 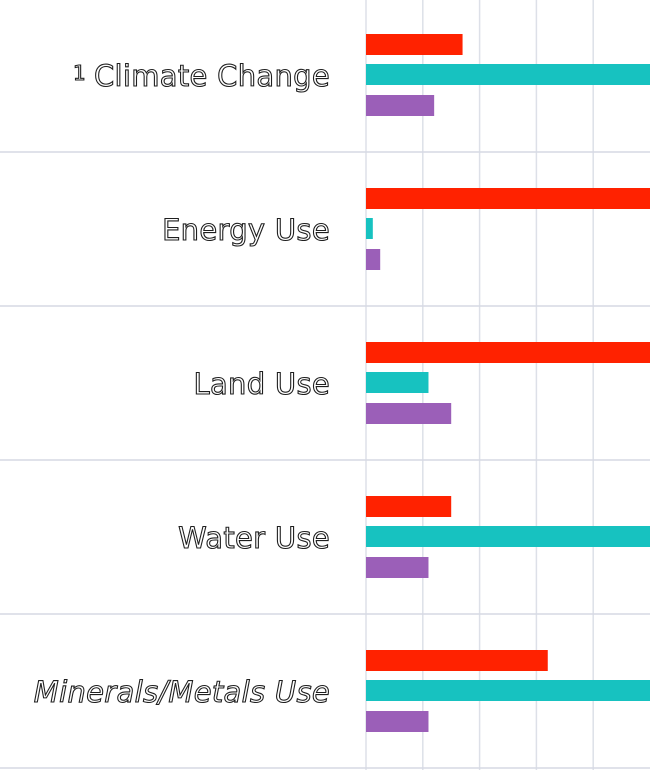 What do you see at coordinates (246, 230) in the screenshot?
I see `category-label: Energy Use` at bounding box center [246, 230].